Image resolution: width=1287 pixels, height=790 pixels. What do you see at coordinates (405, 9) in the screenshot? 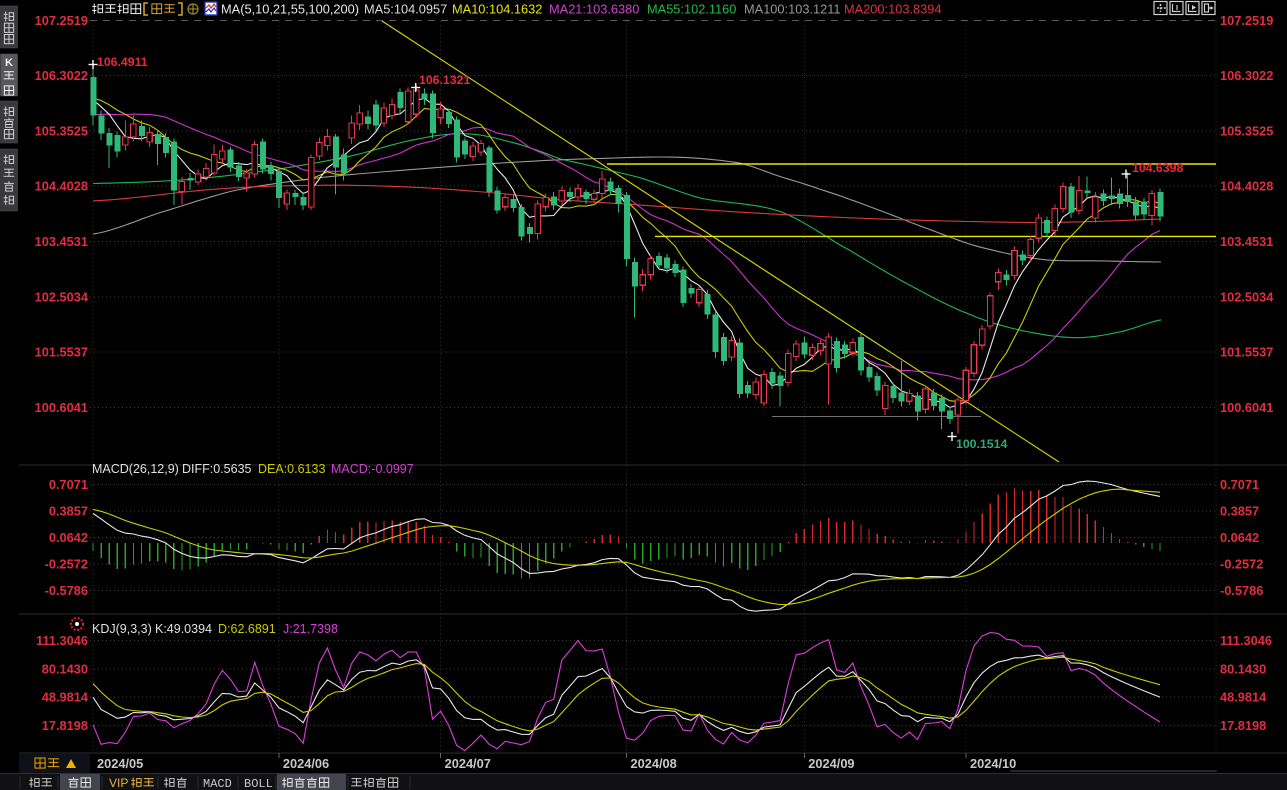
I see `svg-text: MA5:104.0957` at bounding box center [405, 9].